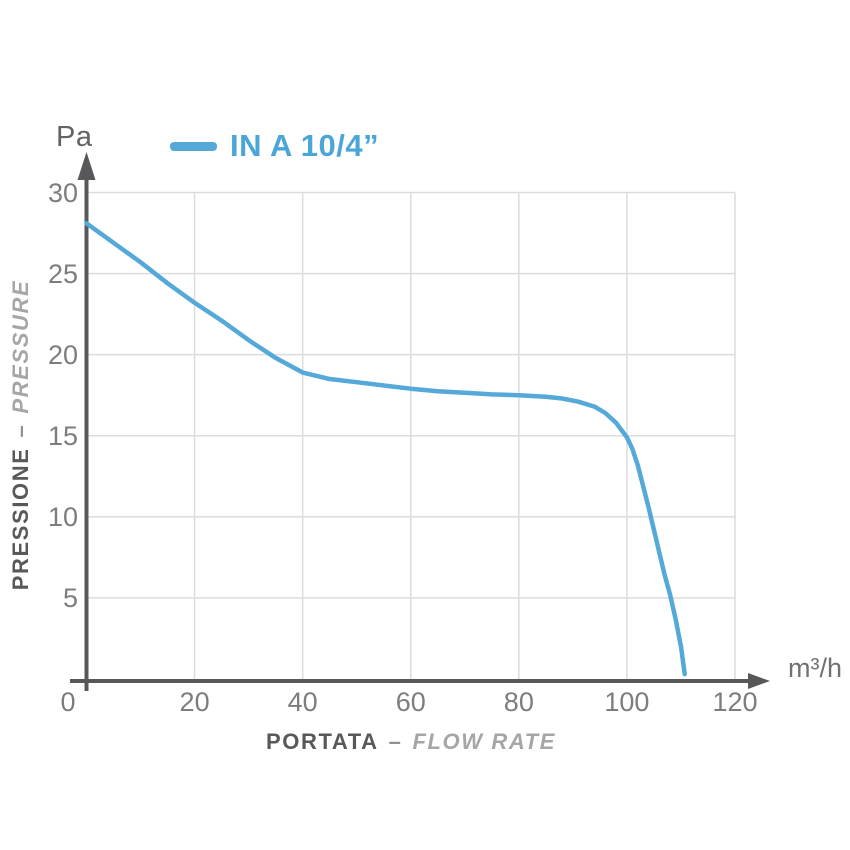 The height and width of the screenshot is (850, 850). Describe the element at coordinates (62, 273) in the screenshot. I see `y-tick-label-25: 25` at that location.